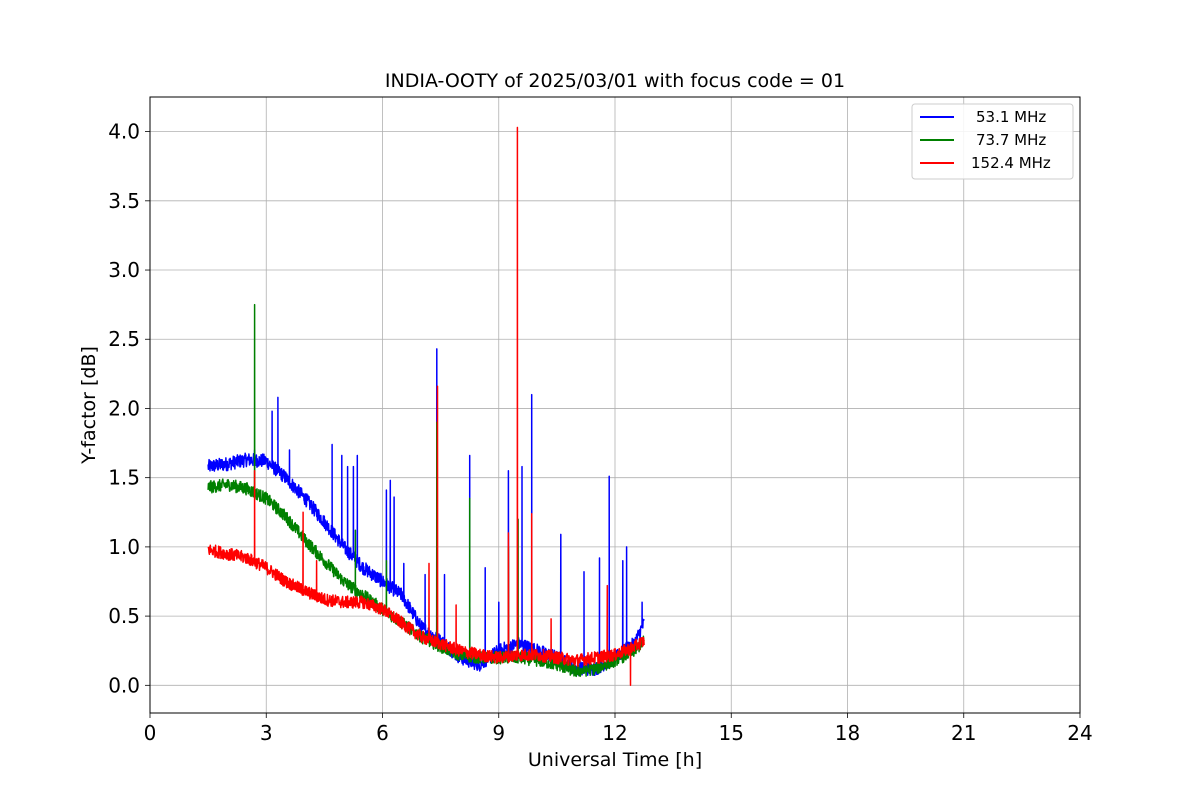 The height and width of the screenshot is (800, 1200). I want to click on x-tick-label: 18, so click(847, 733).